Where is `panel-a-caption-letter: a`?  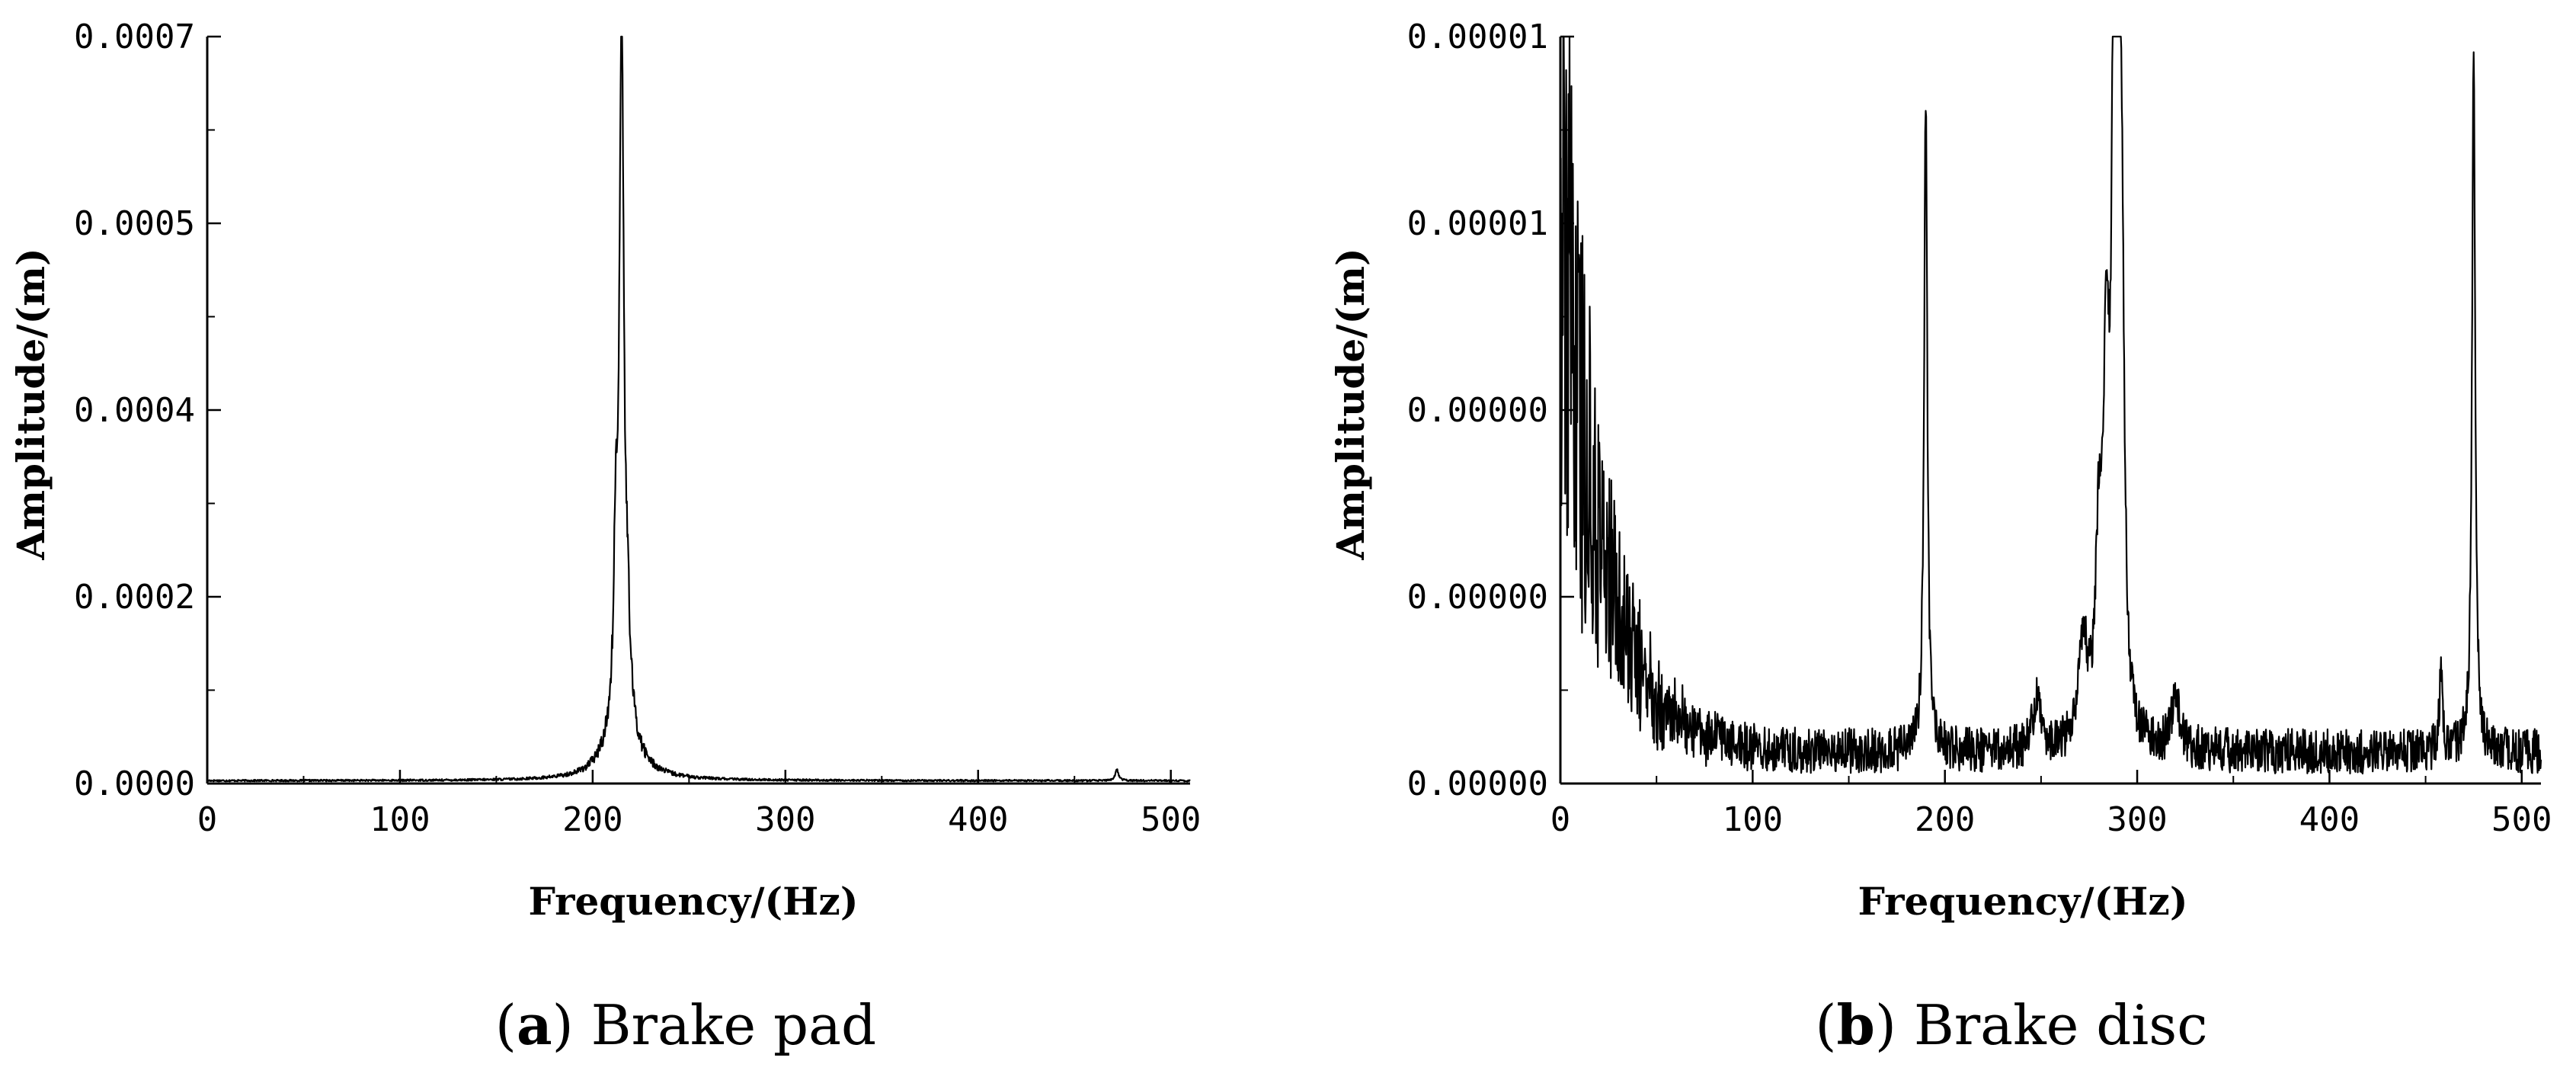 panel-a-caption-letter: a is located at coordinates (534, 1025).